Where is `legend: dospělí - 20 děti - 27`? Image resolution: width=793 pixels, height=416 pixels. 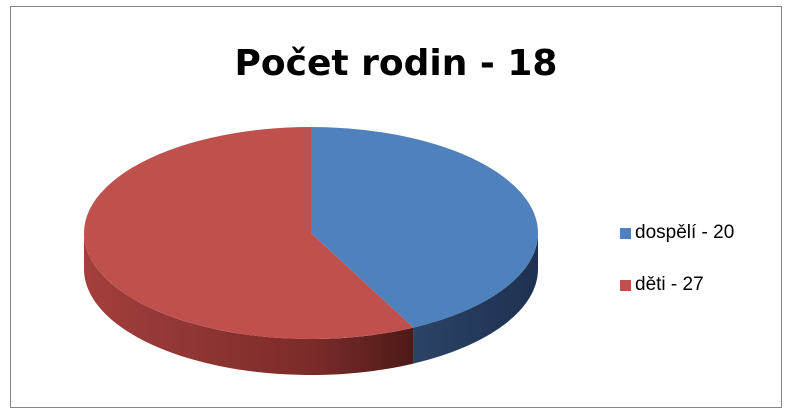
legend: dospělí - 20 děti - 27 is located at coordinates (677, 272).